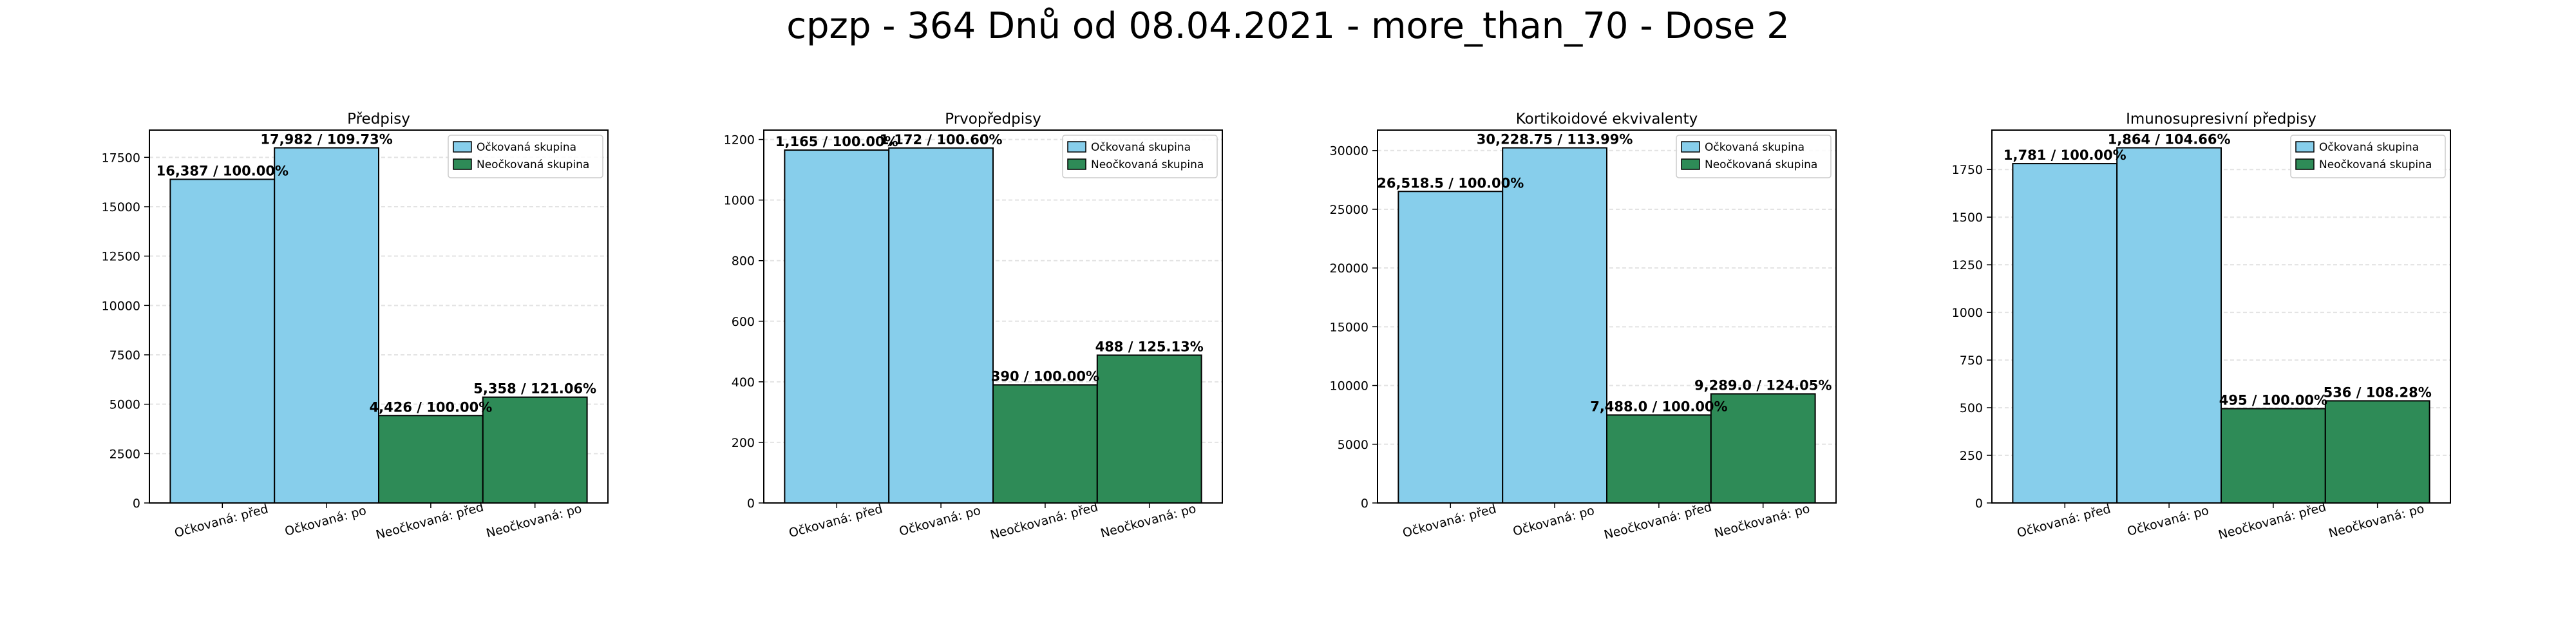 The width and height of the screenshot is (2576, 644). I want to click on chart-title: Předpisy, so click(379, 120).